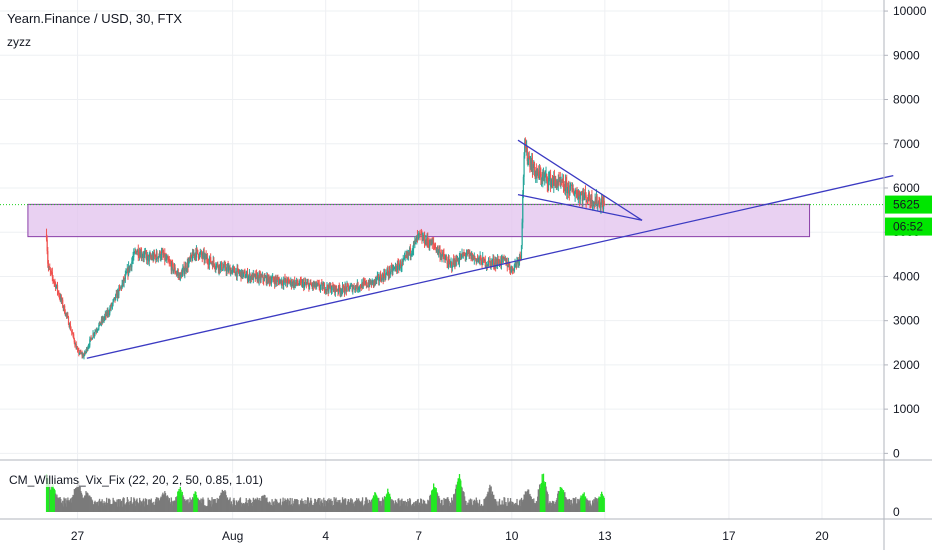 The height and width of the screenshot is (550, 932). I want to click on channel-bottom-line, so click(580, 207).